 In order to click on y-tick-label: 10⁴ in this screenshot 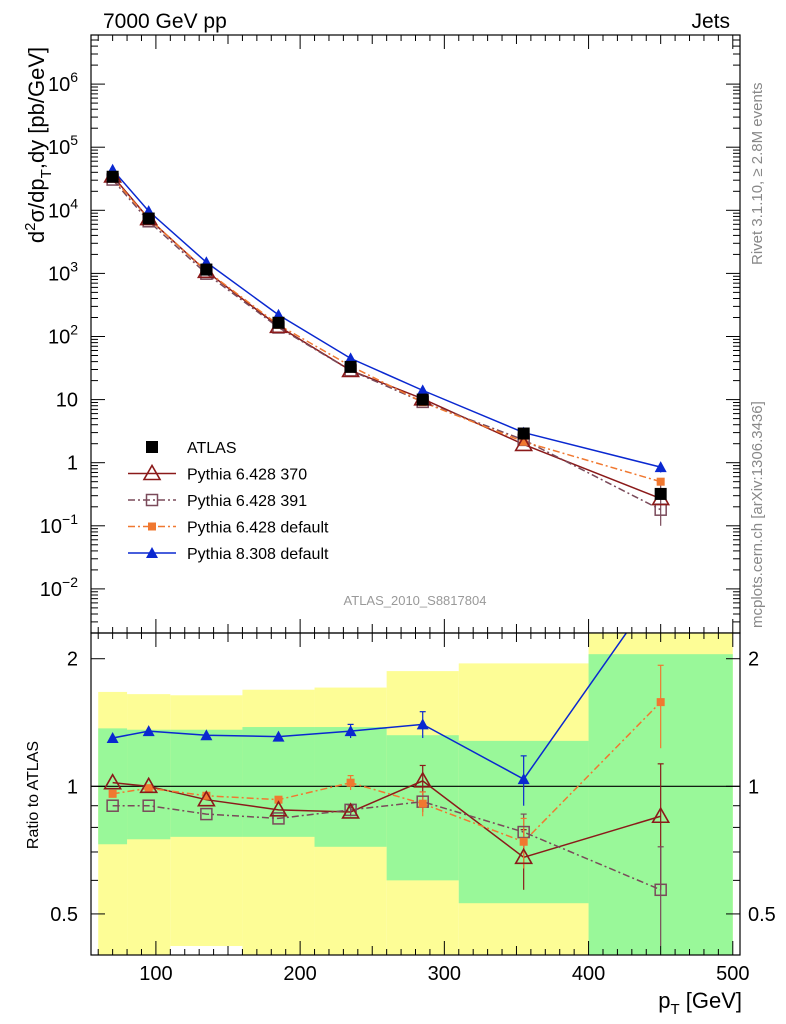, I will do `click(63, 208)`.